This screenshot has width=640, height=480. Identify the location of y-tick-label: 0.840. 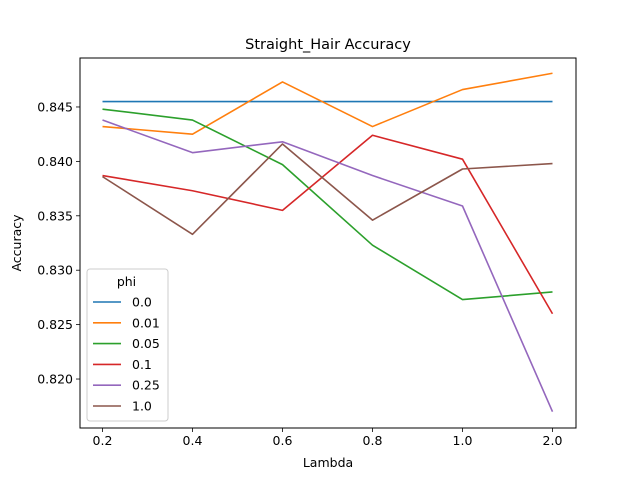
(55, 161).